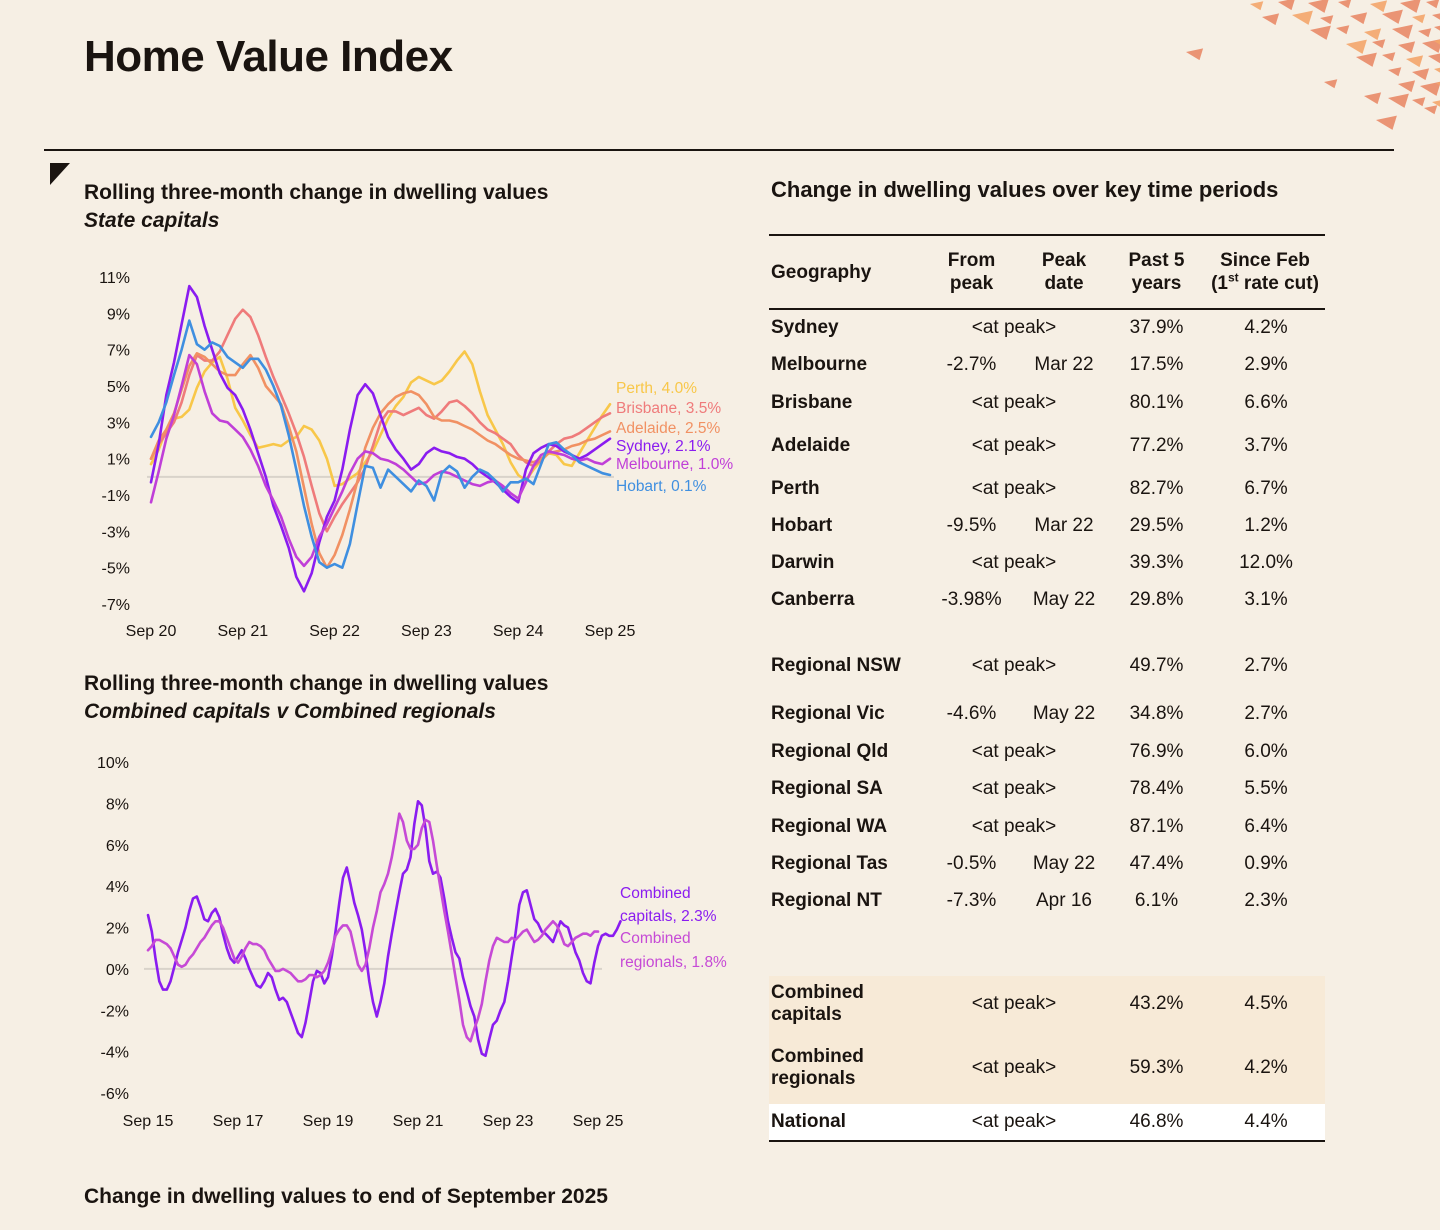  What do you see at coordinates (610, 631) in the screenshot?
I see `x-tick-label: Sep 25` at bounding box center [610, 631].